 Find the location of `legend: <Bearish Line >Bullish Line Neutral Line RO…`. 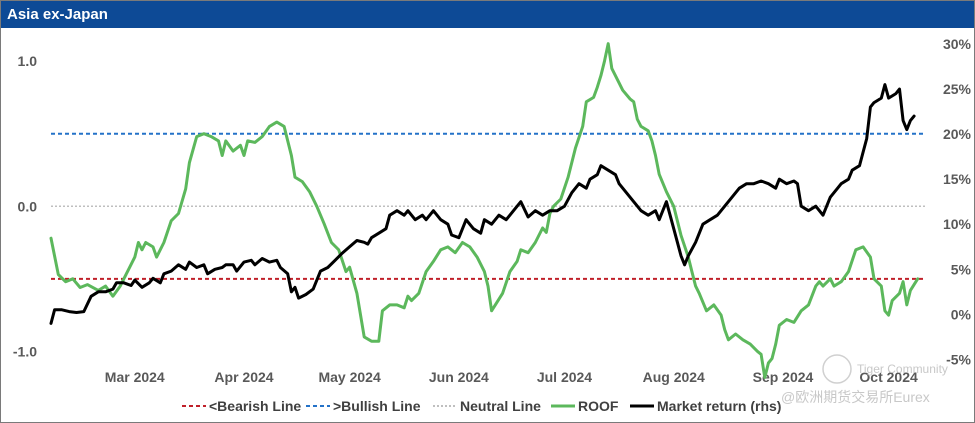

legend: <Bearish Line >Bullish Line Neutral Line RO… is located at coordinates (481, 406).